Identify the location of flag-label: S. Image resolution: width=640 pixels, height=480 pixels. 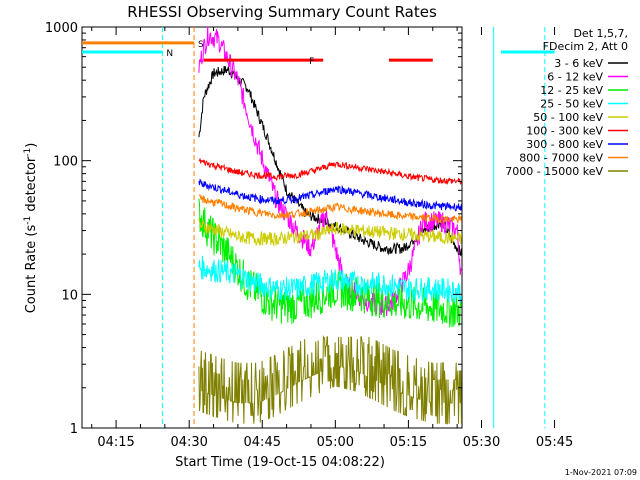
(201, 45).